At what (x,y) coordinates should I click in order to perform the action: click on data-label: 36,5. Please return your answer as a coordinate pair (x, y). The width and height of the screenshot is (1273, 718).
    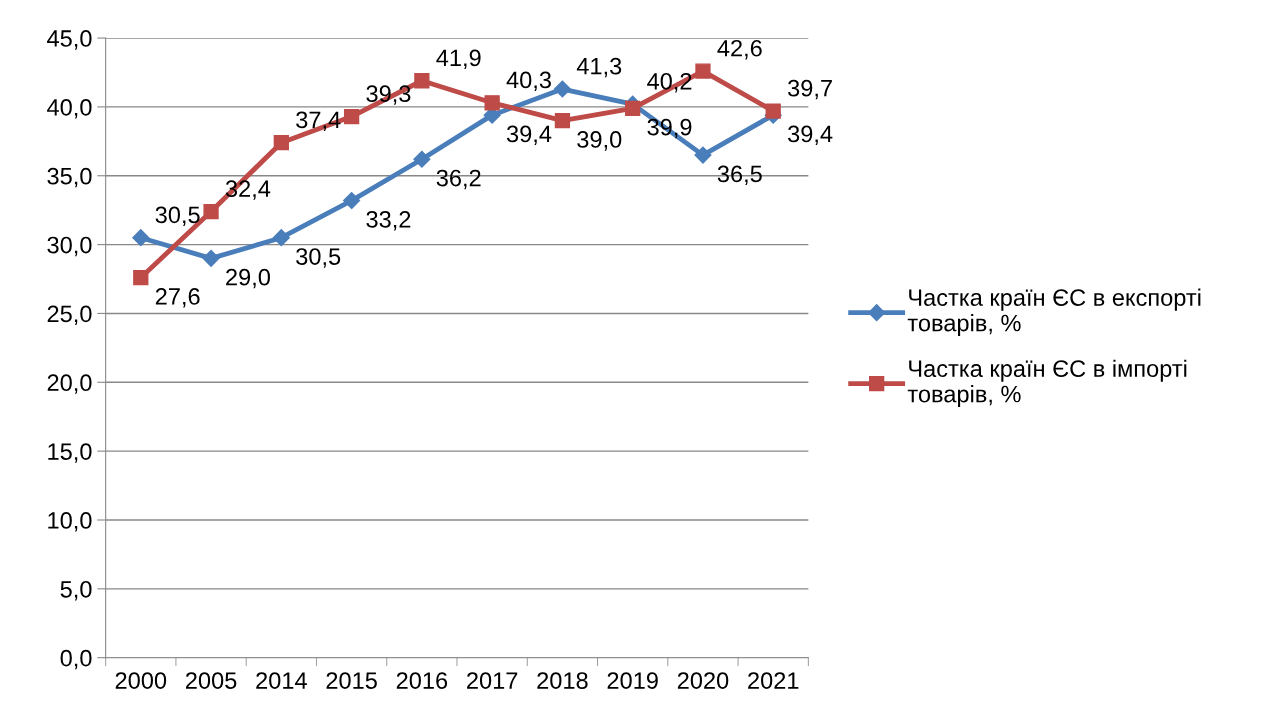
    Looking at the image, I should click on (739, 175).